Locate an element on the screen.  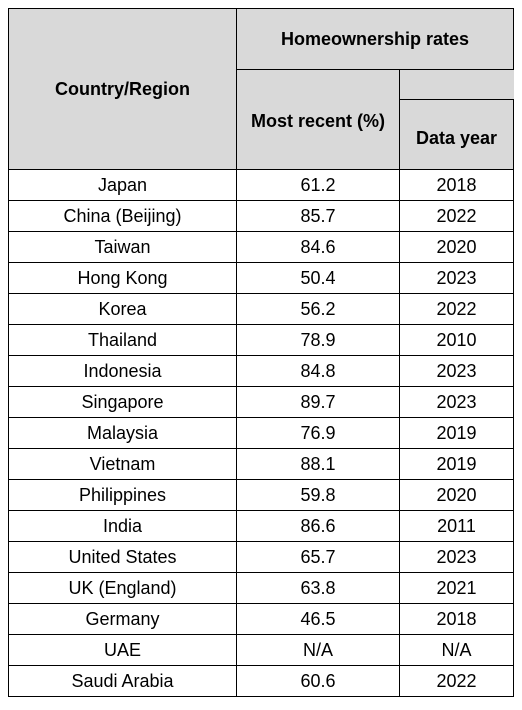
table-row: Malaysia 76.9 2019 is located at coordinates (261, 433).